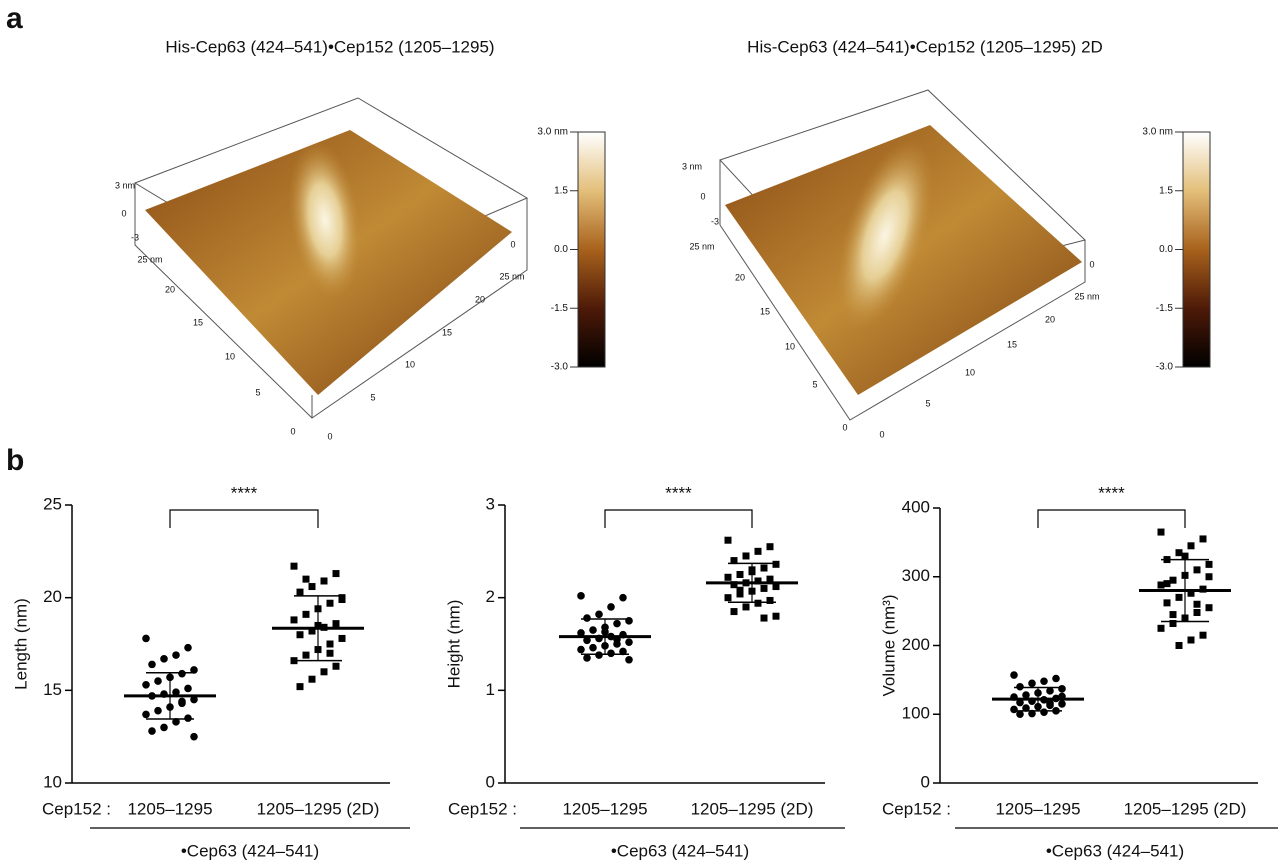 Image resolution: width=1287 pixels, height=863 pixels. I want to click on y-tick-label: 400, so click(916, 506).